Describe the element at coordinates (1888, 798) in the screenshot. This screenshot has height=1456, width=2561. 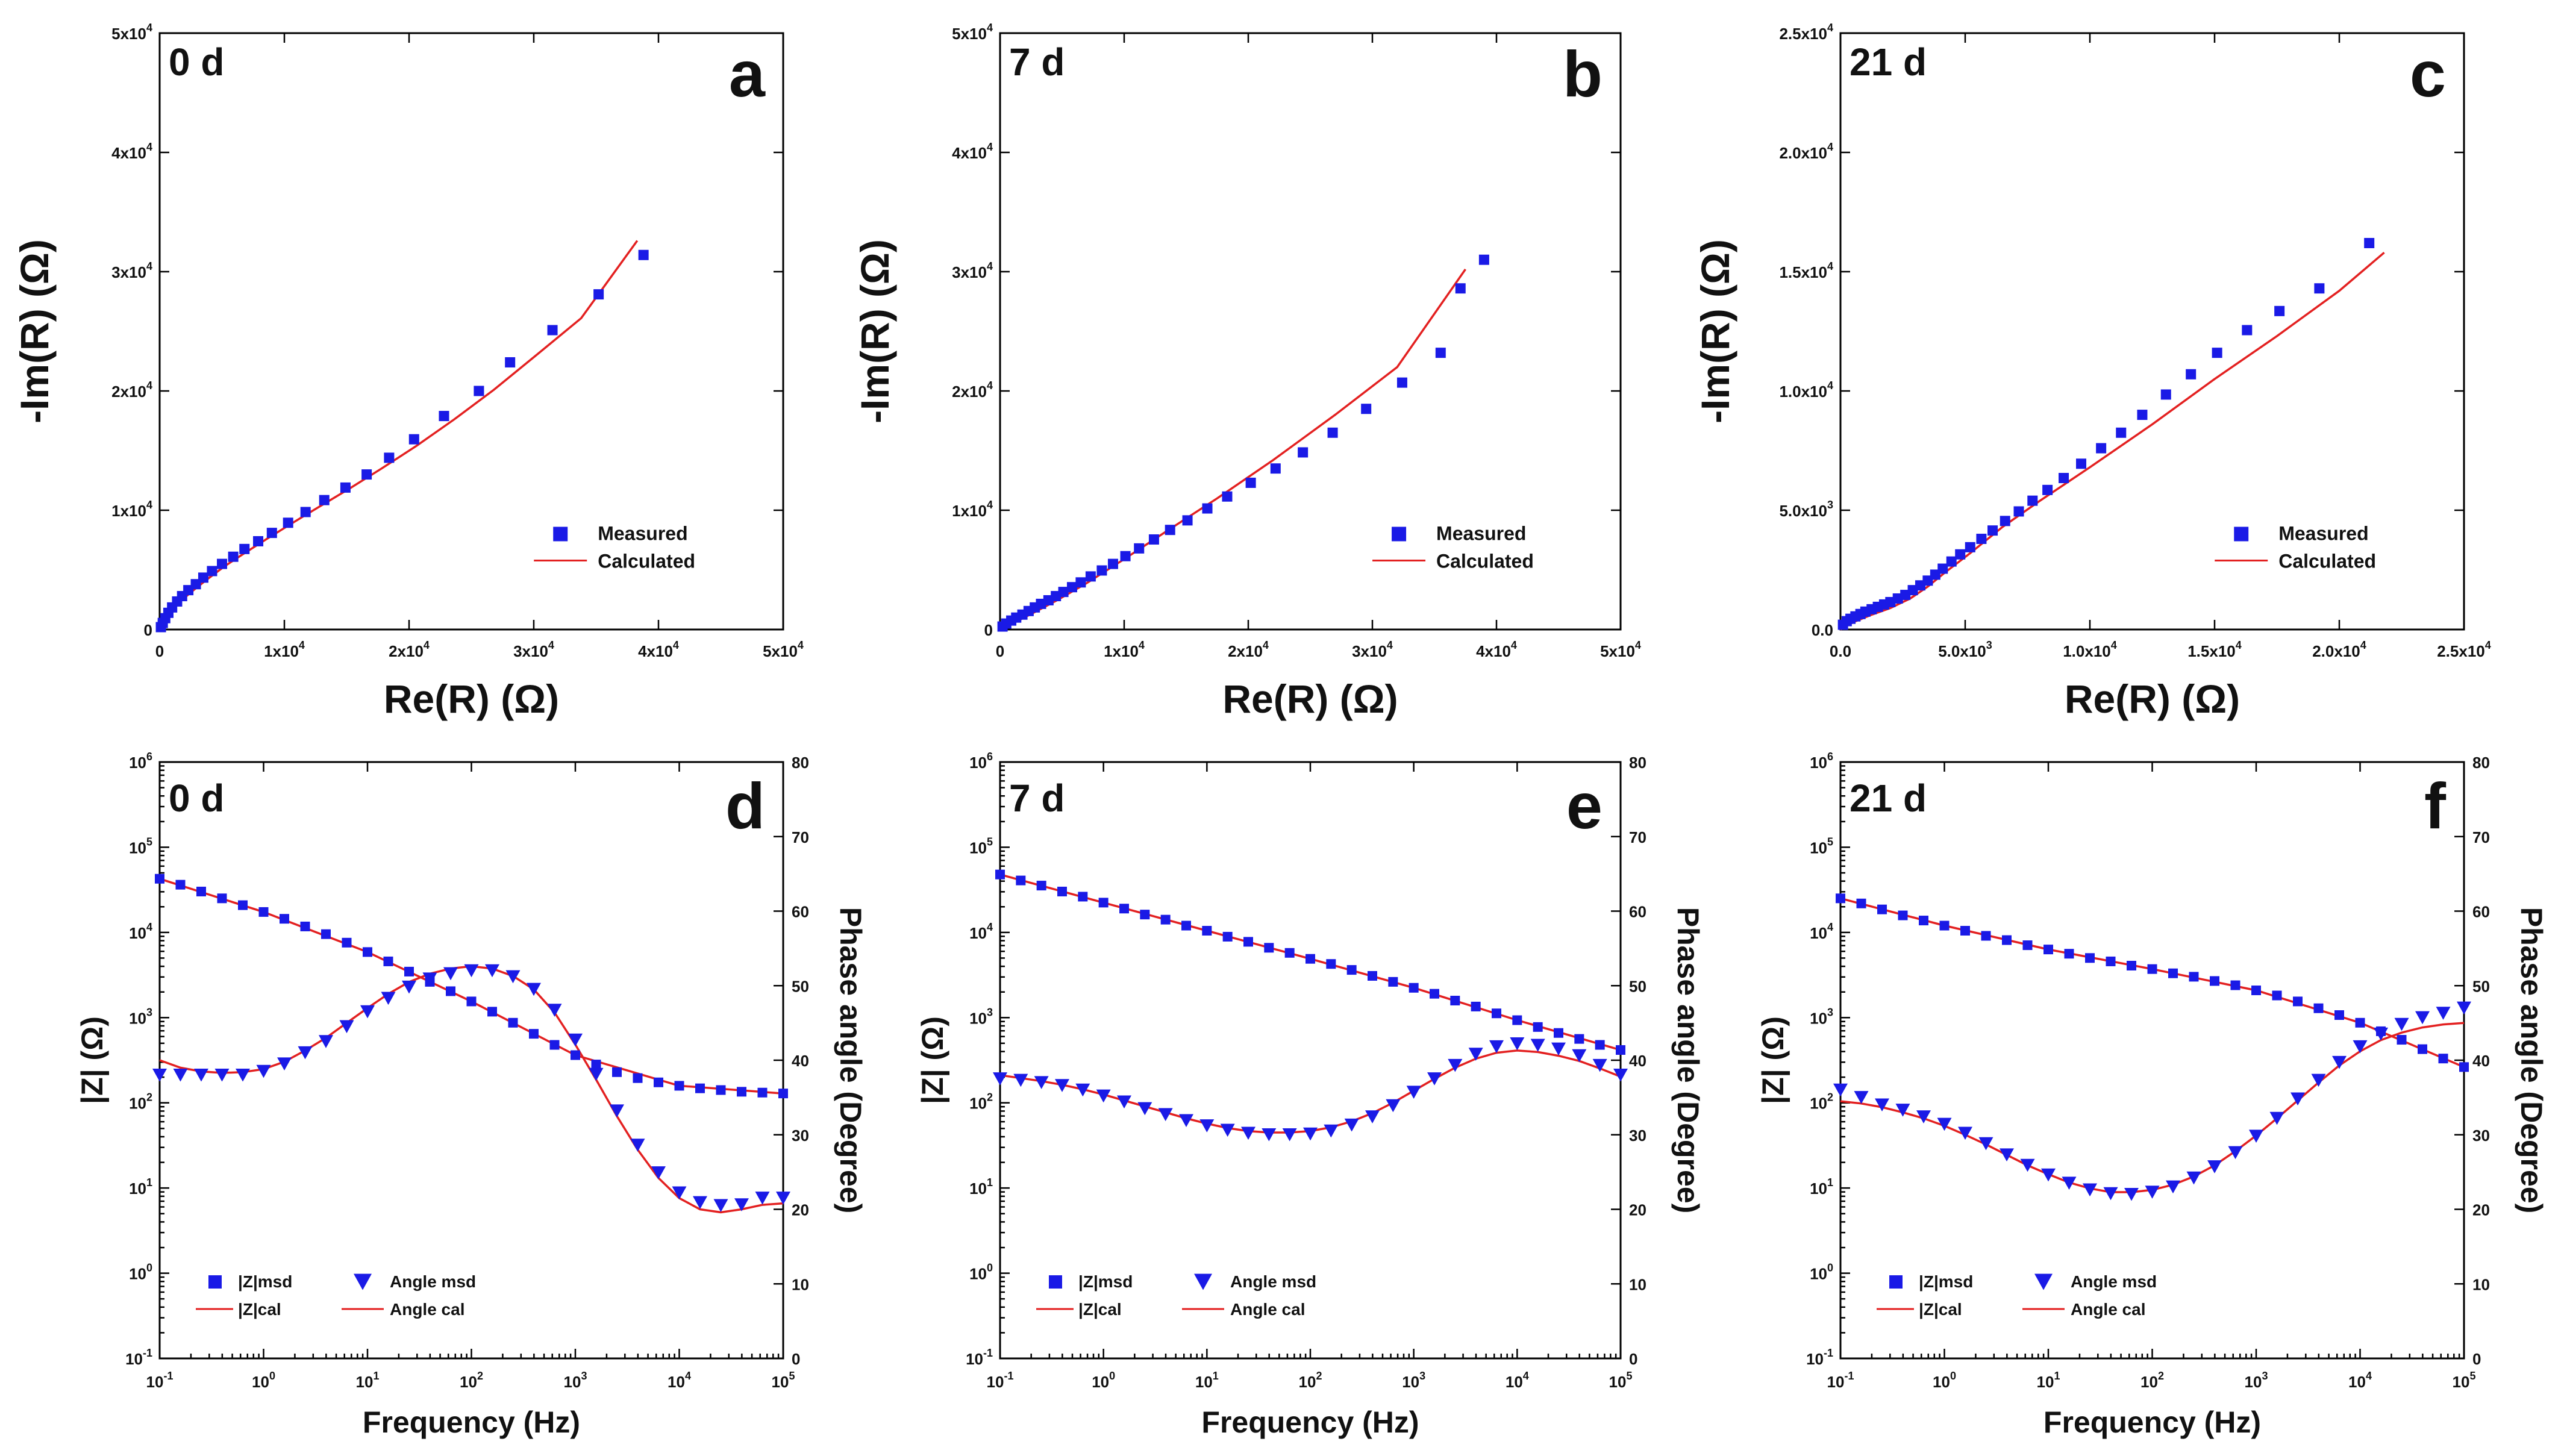
I see `panel-title: 21 d` at that location.